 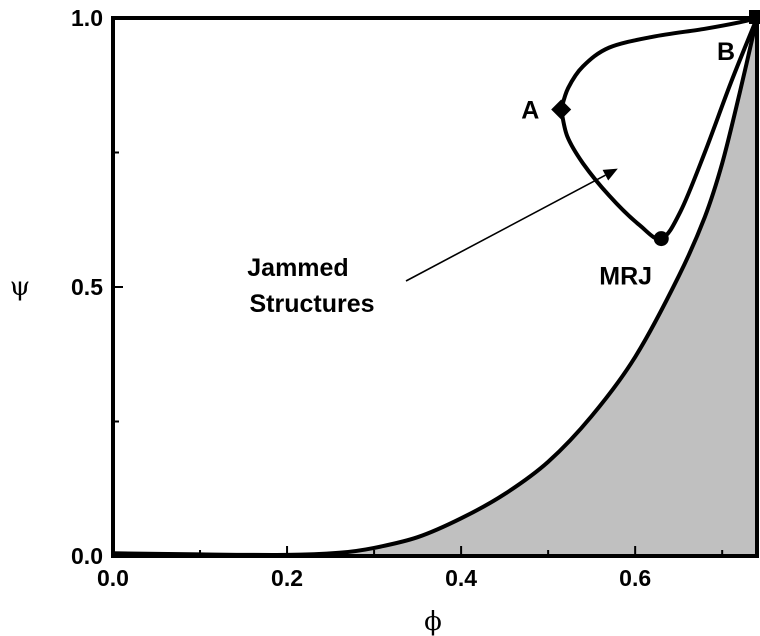 I want to click on annotation-structures: Structures, so click(x=311, y=304).